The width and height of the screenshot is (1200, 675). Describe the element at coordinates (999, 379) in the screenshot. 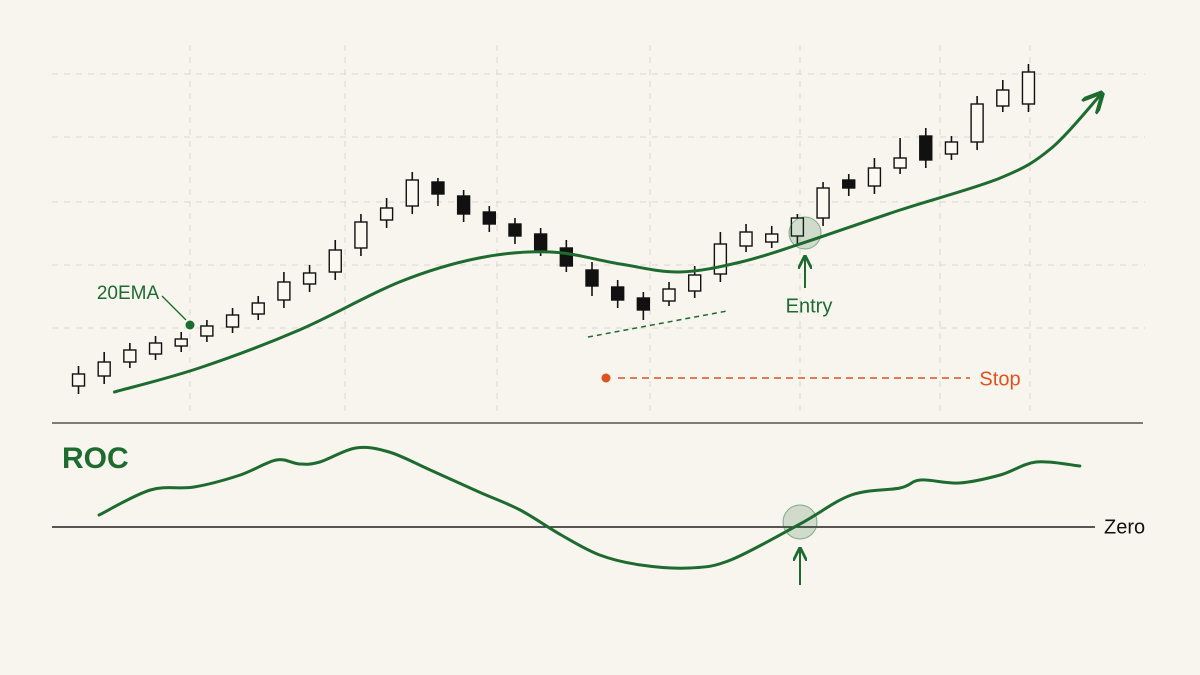

I see `stop-label: Stop` at that location.